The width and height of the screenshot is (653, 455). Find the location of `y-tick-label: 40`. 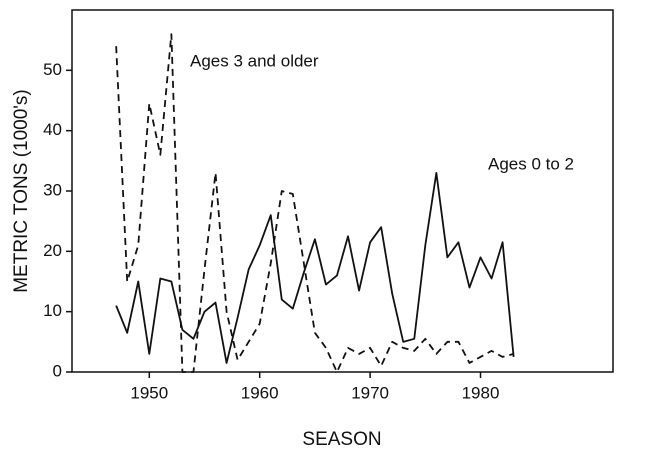

y-tick-label: 40 is located at coordinates (52, 129).